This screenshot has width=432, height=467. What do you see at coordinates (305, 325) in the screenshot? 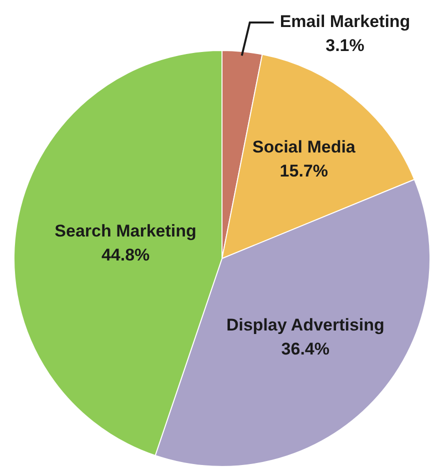
I see `slice-label: Display Advertising` at bounding box center [305, 325].